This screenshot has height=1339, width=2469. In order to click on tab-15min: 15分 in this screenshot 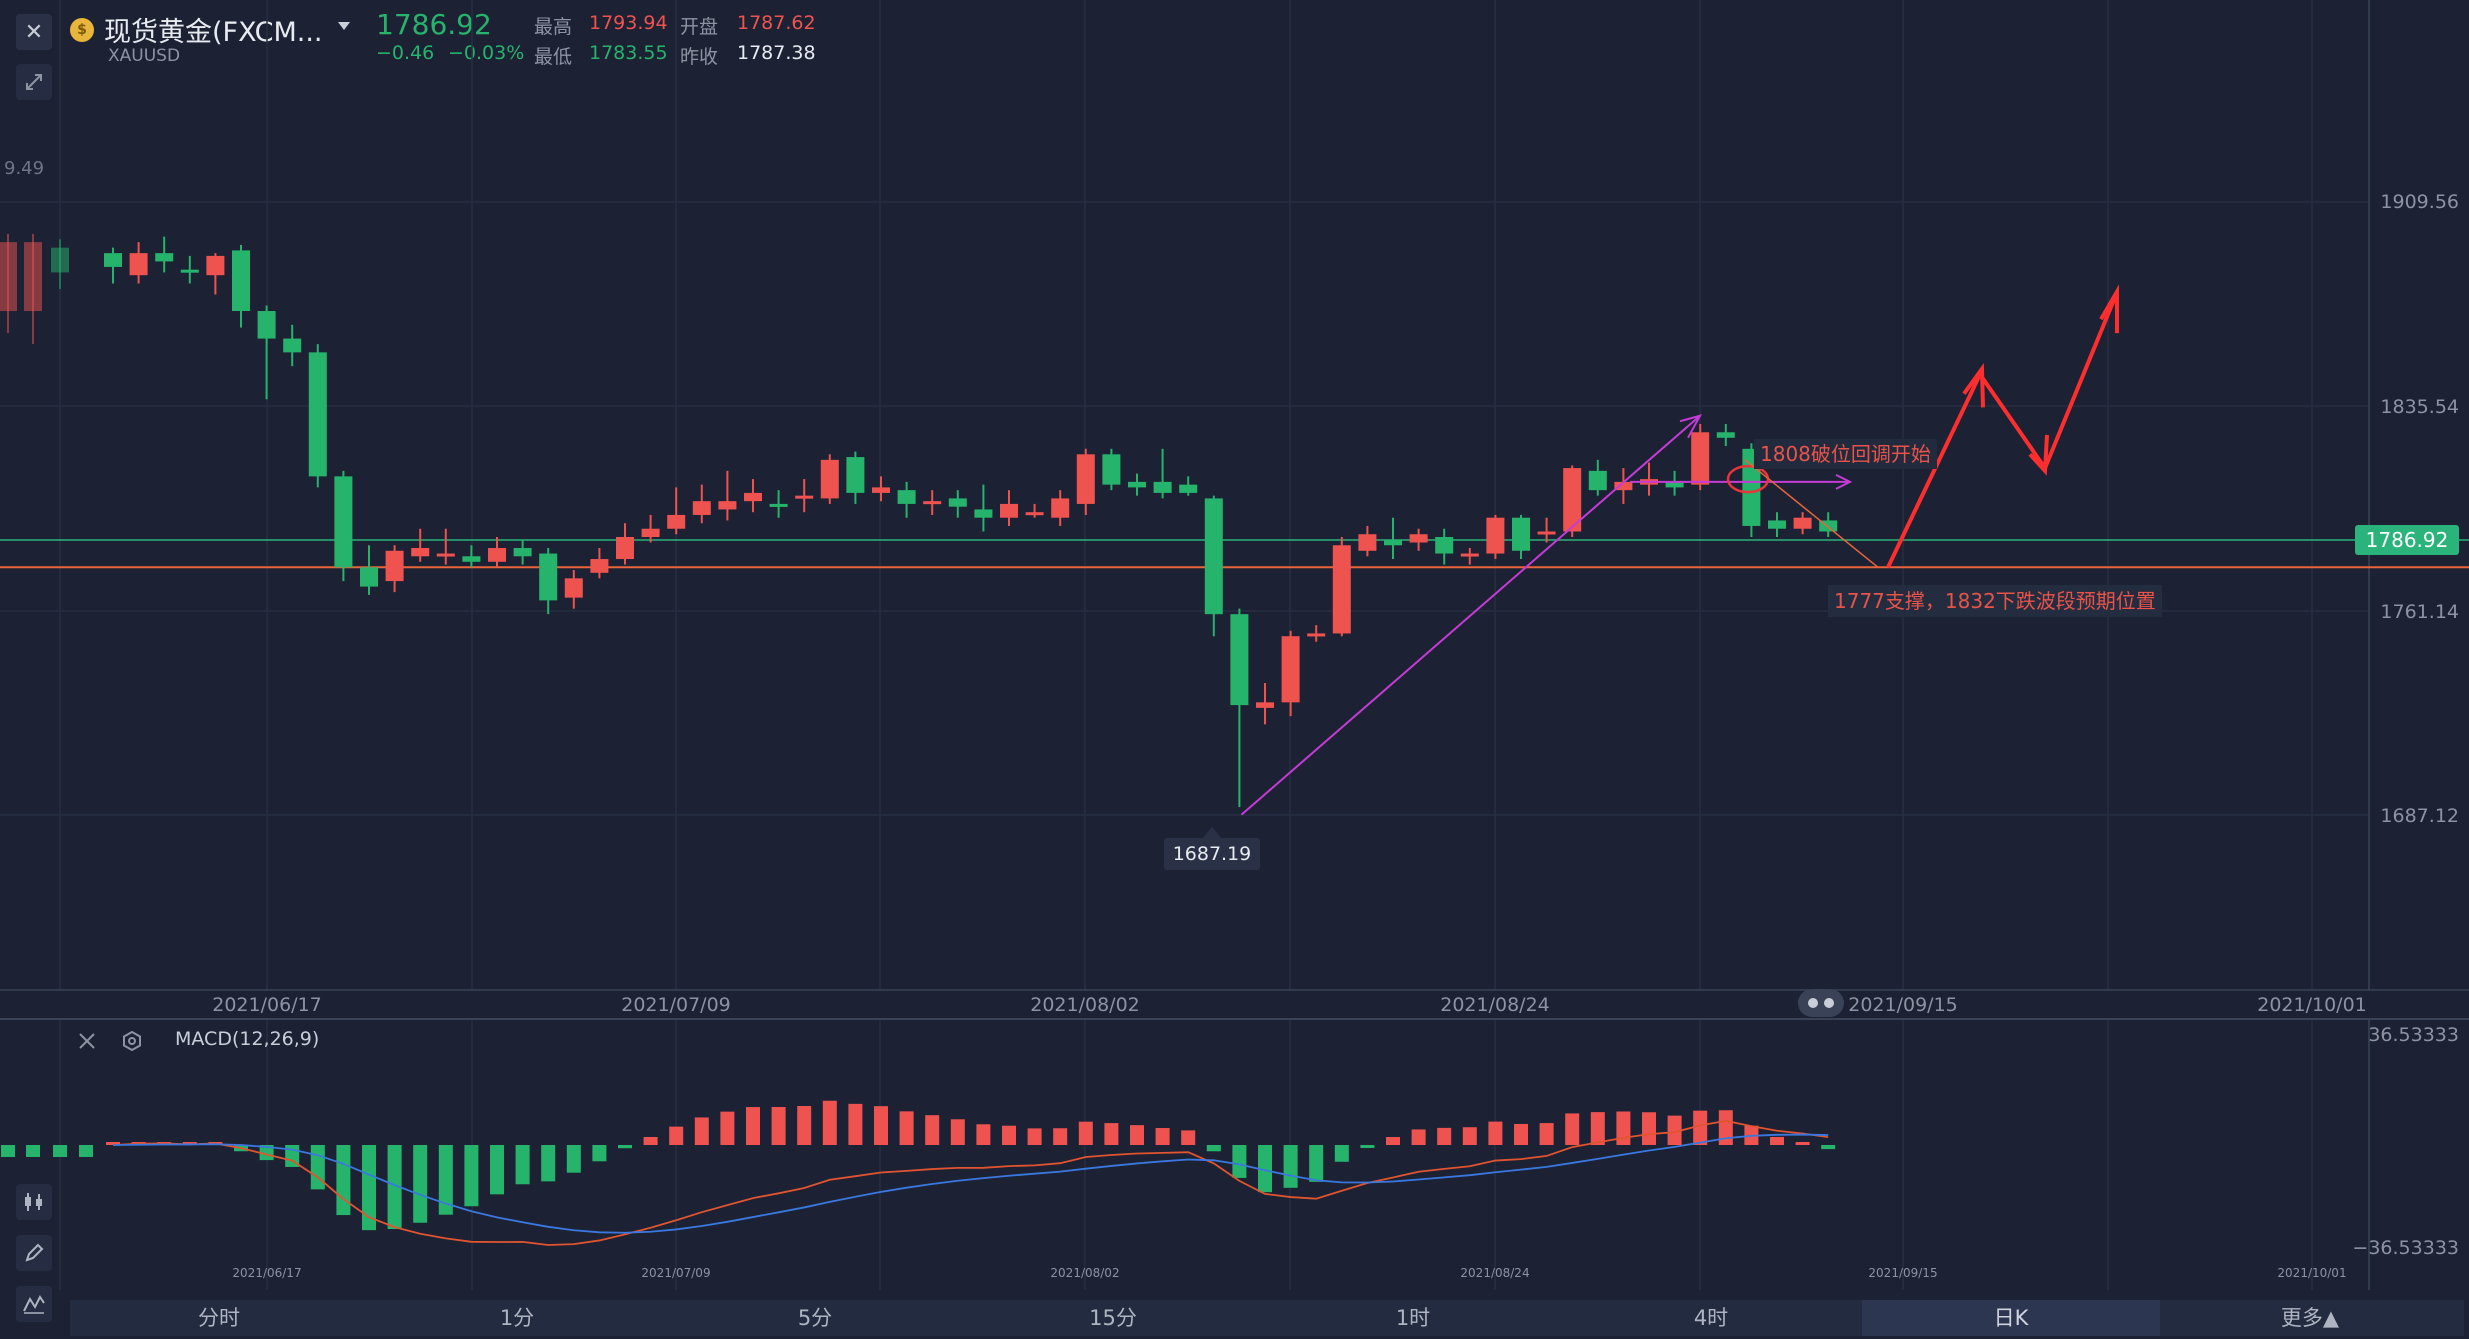, I will do `click(1113, 1318)`.